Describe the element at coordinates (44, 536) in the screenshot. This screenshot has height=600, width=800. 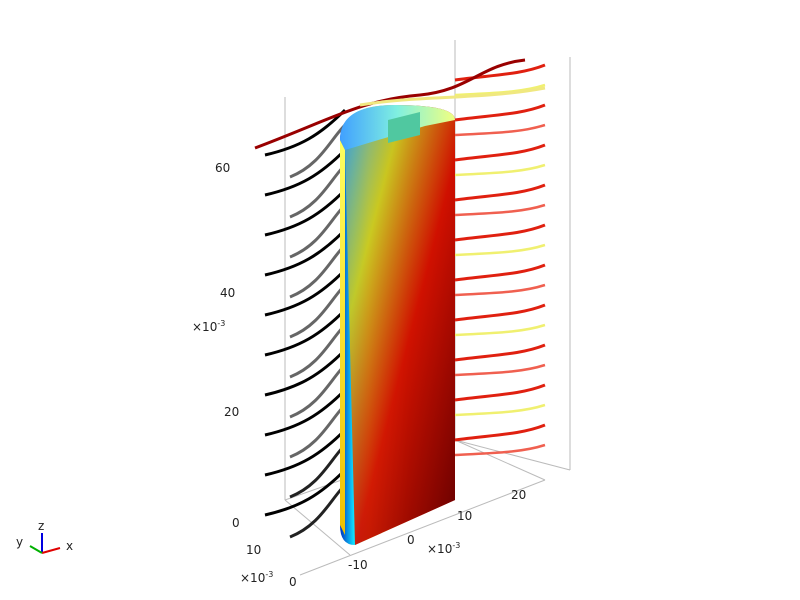
I see `axis-triad: z y x` at that location.